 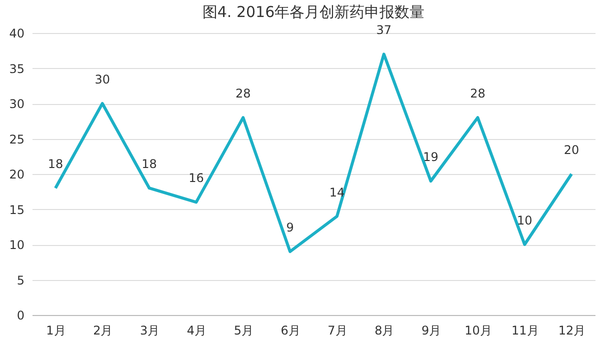 I want to click on x-tick-label: 10月, so click(x=478, y=331).